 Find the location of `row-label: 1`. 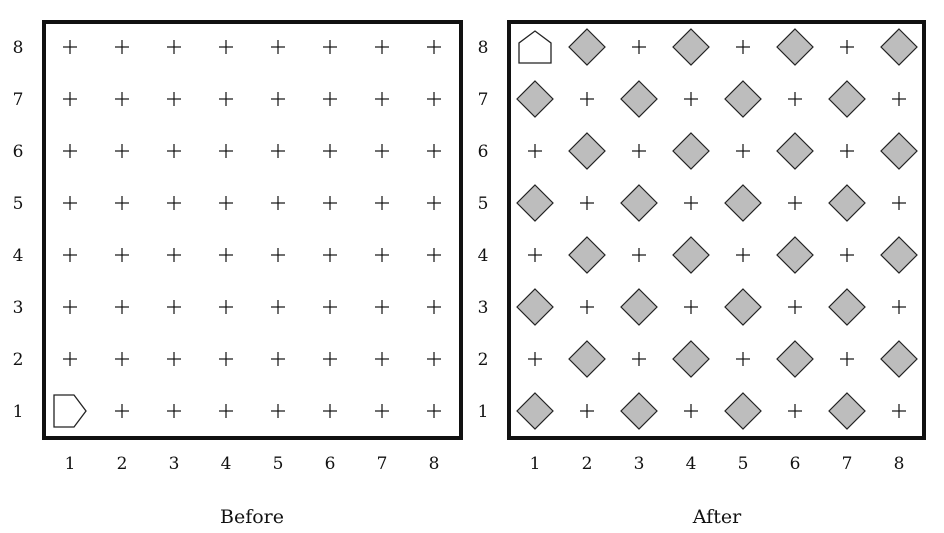

row-label: 1 is located at coordinates (483, 412).